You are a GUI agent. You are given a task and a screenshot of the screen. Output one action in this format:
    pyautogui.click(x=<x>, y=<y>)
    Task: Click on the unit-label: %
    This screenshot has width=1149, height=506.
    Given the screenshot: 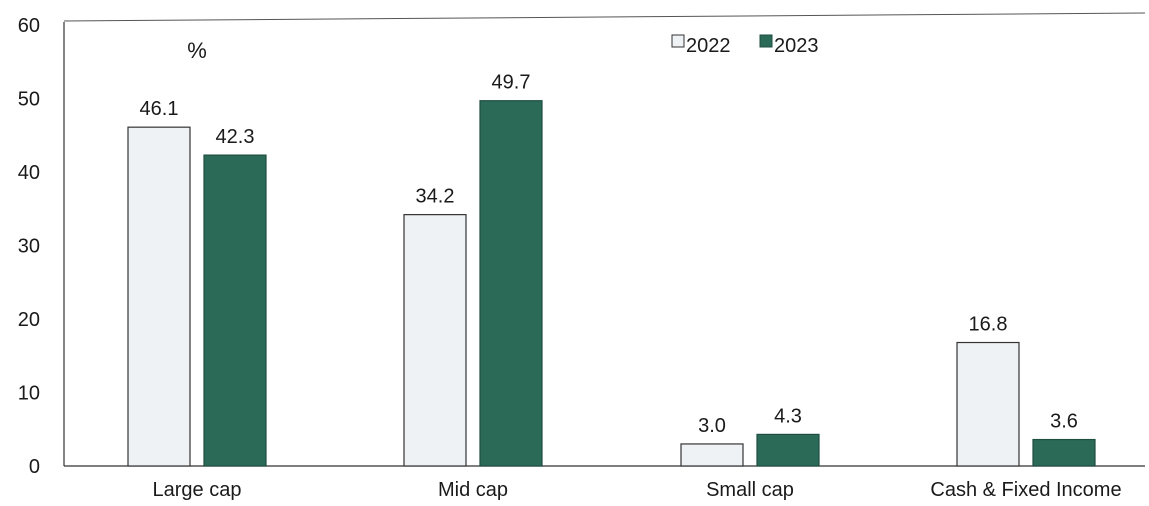 What is the action you would take?
    pyautogui.click(x=197, y=50)
    